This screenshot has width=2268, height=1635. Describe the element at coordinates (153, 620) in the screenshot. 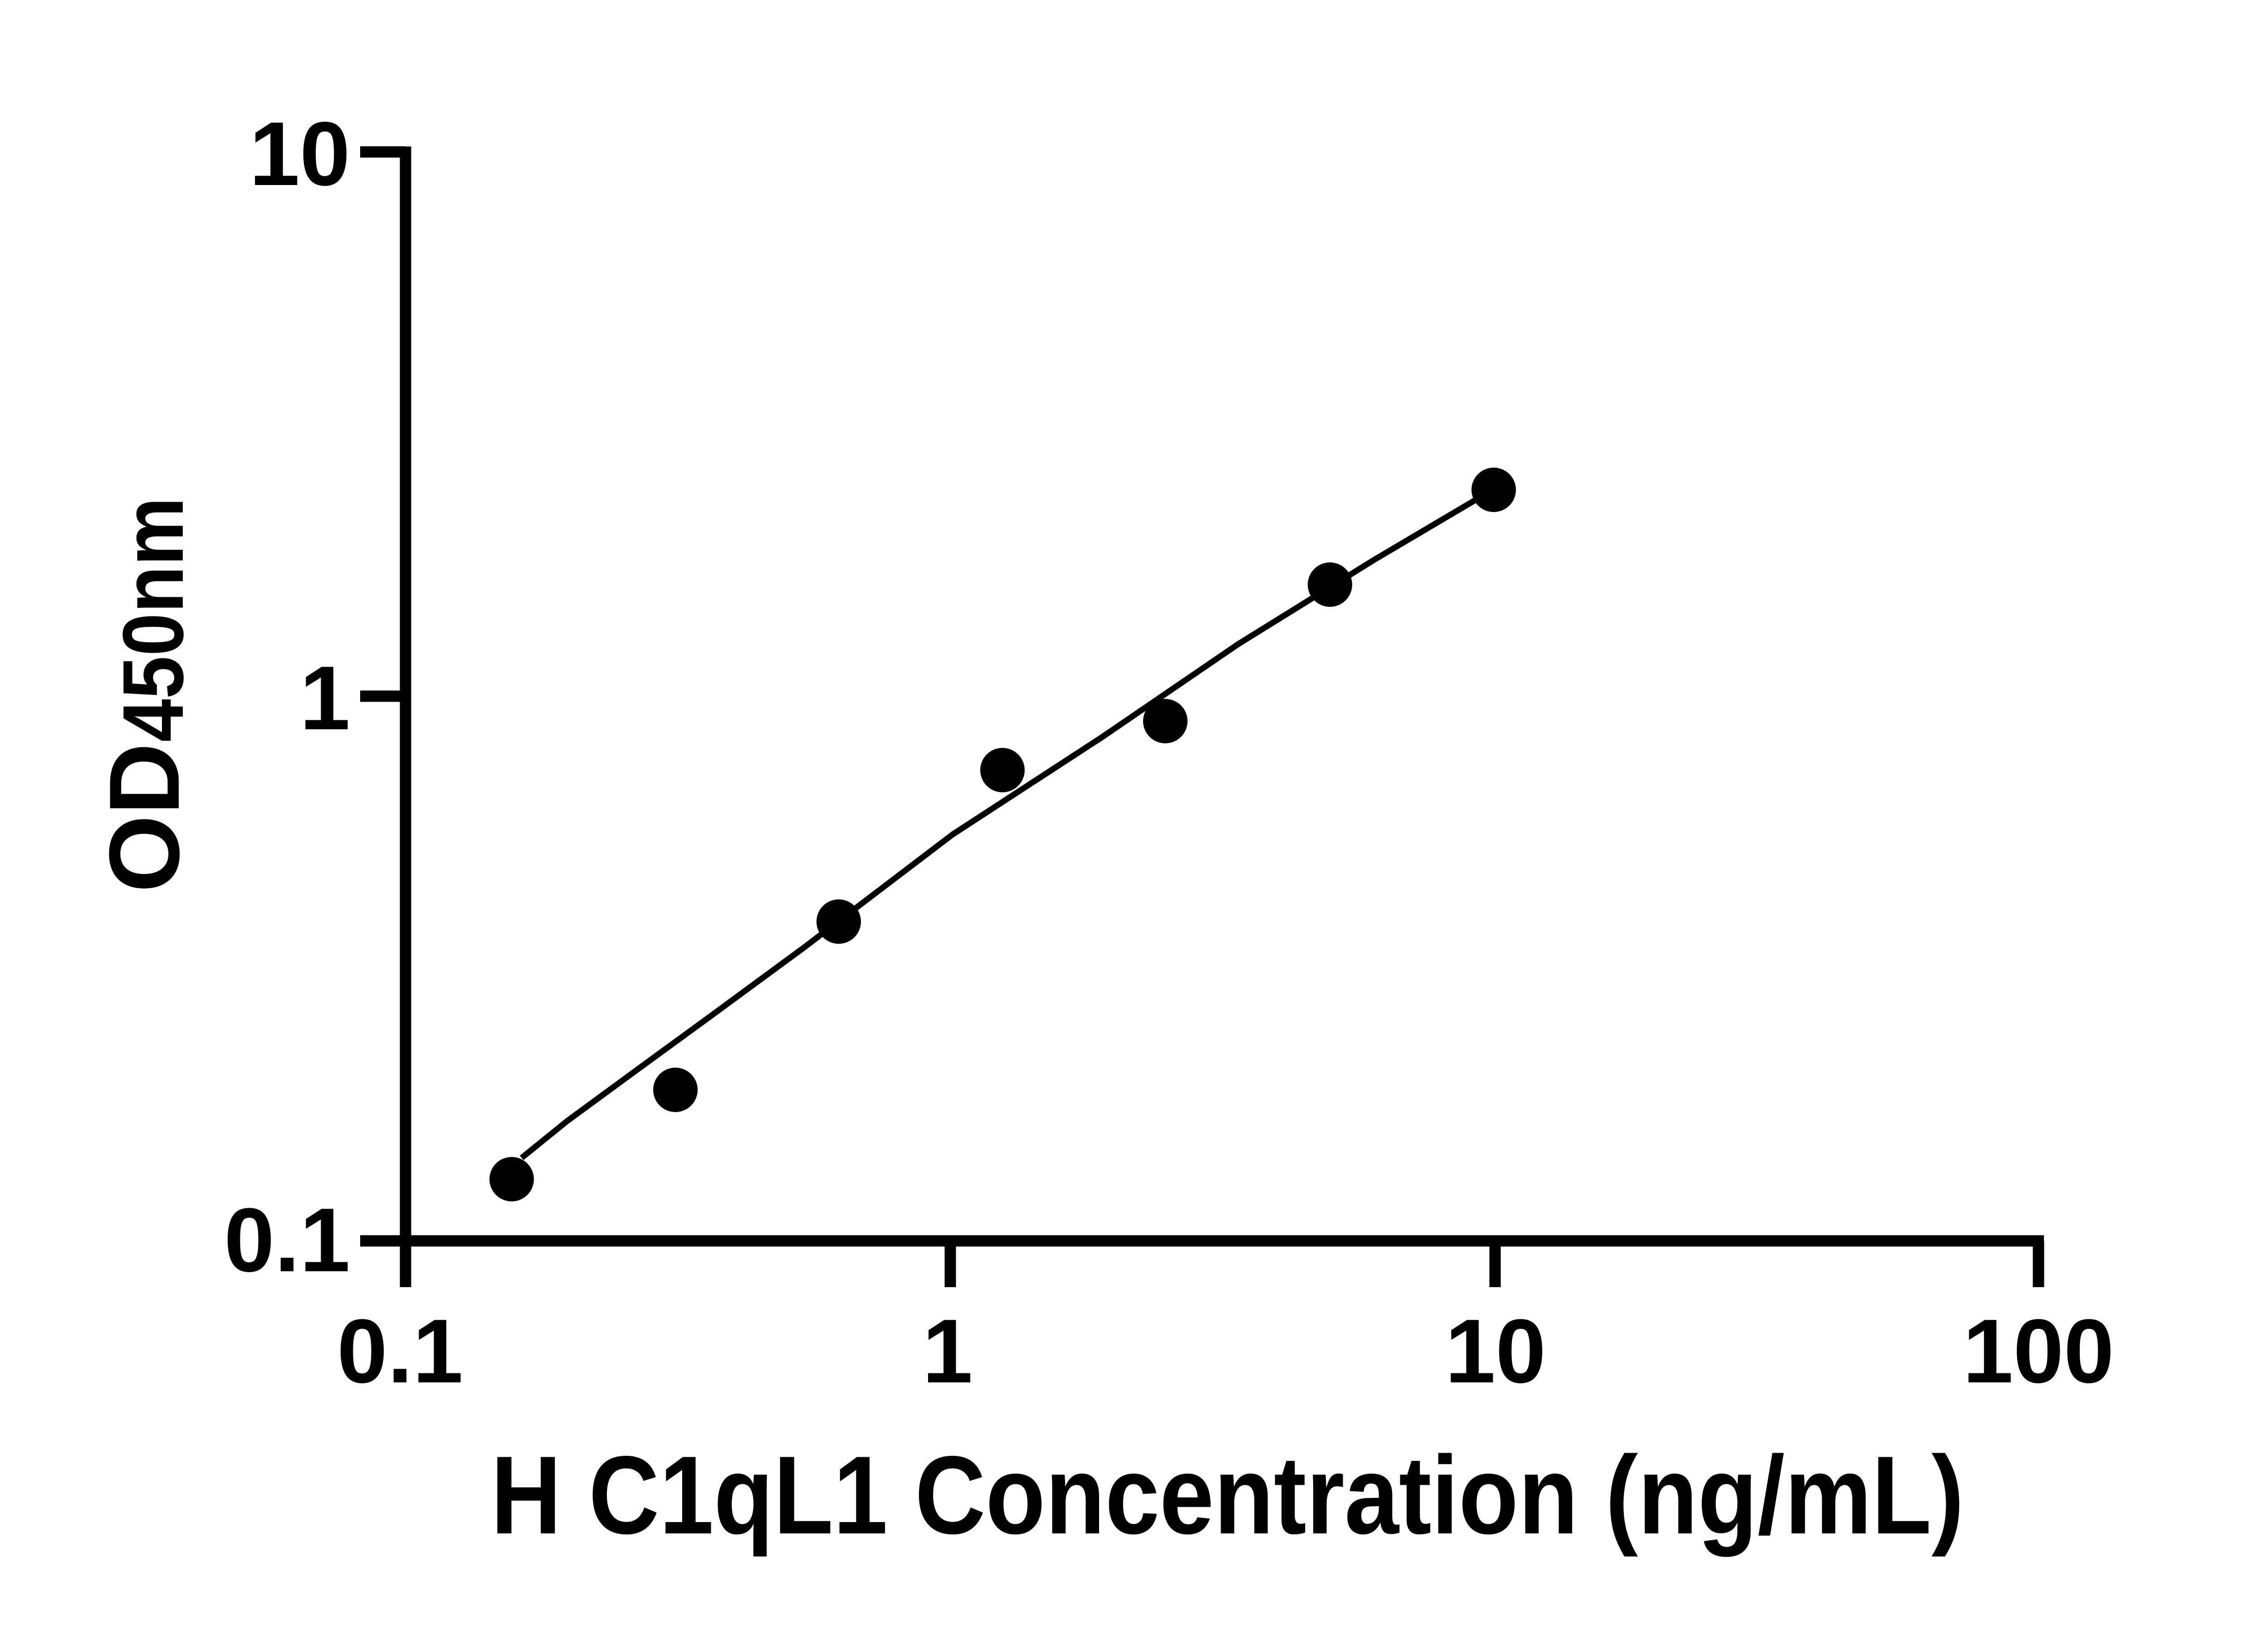

I see `svg-text: 450nm` at that location.